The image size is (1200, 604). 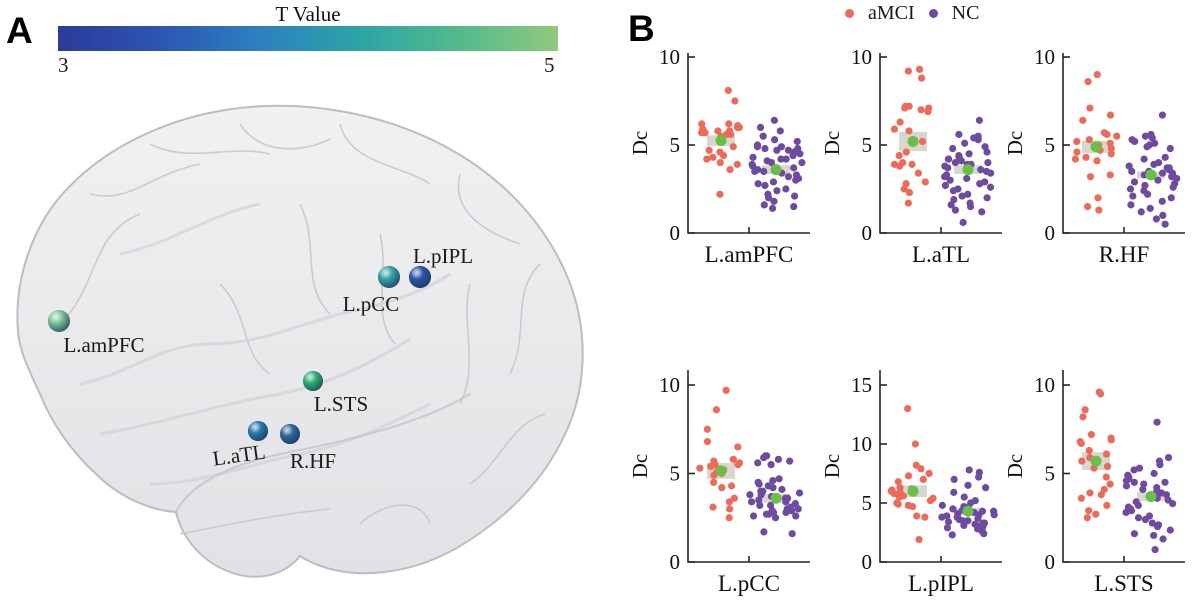 I want to click on x-axis-label: L.amPFC, so click(x=749, y=254).